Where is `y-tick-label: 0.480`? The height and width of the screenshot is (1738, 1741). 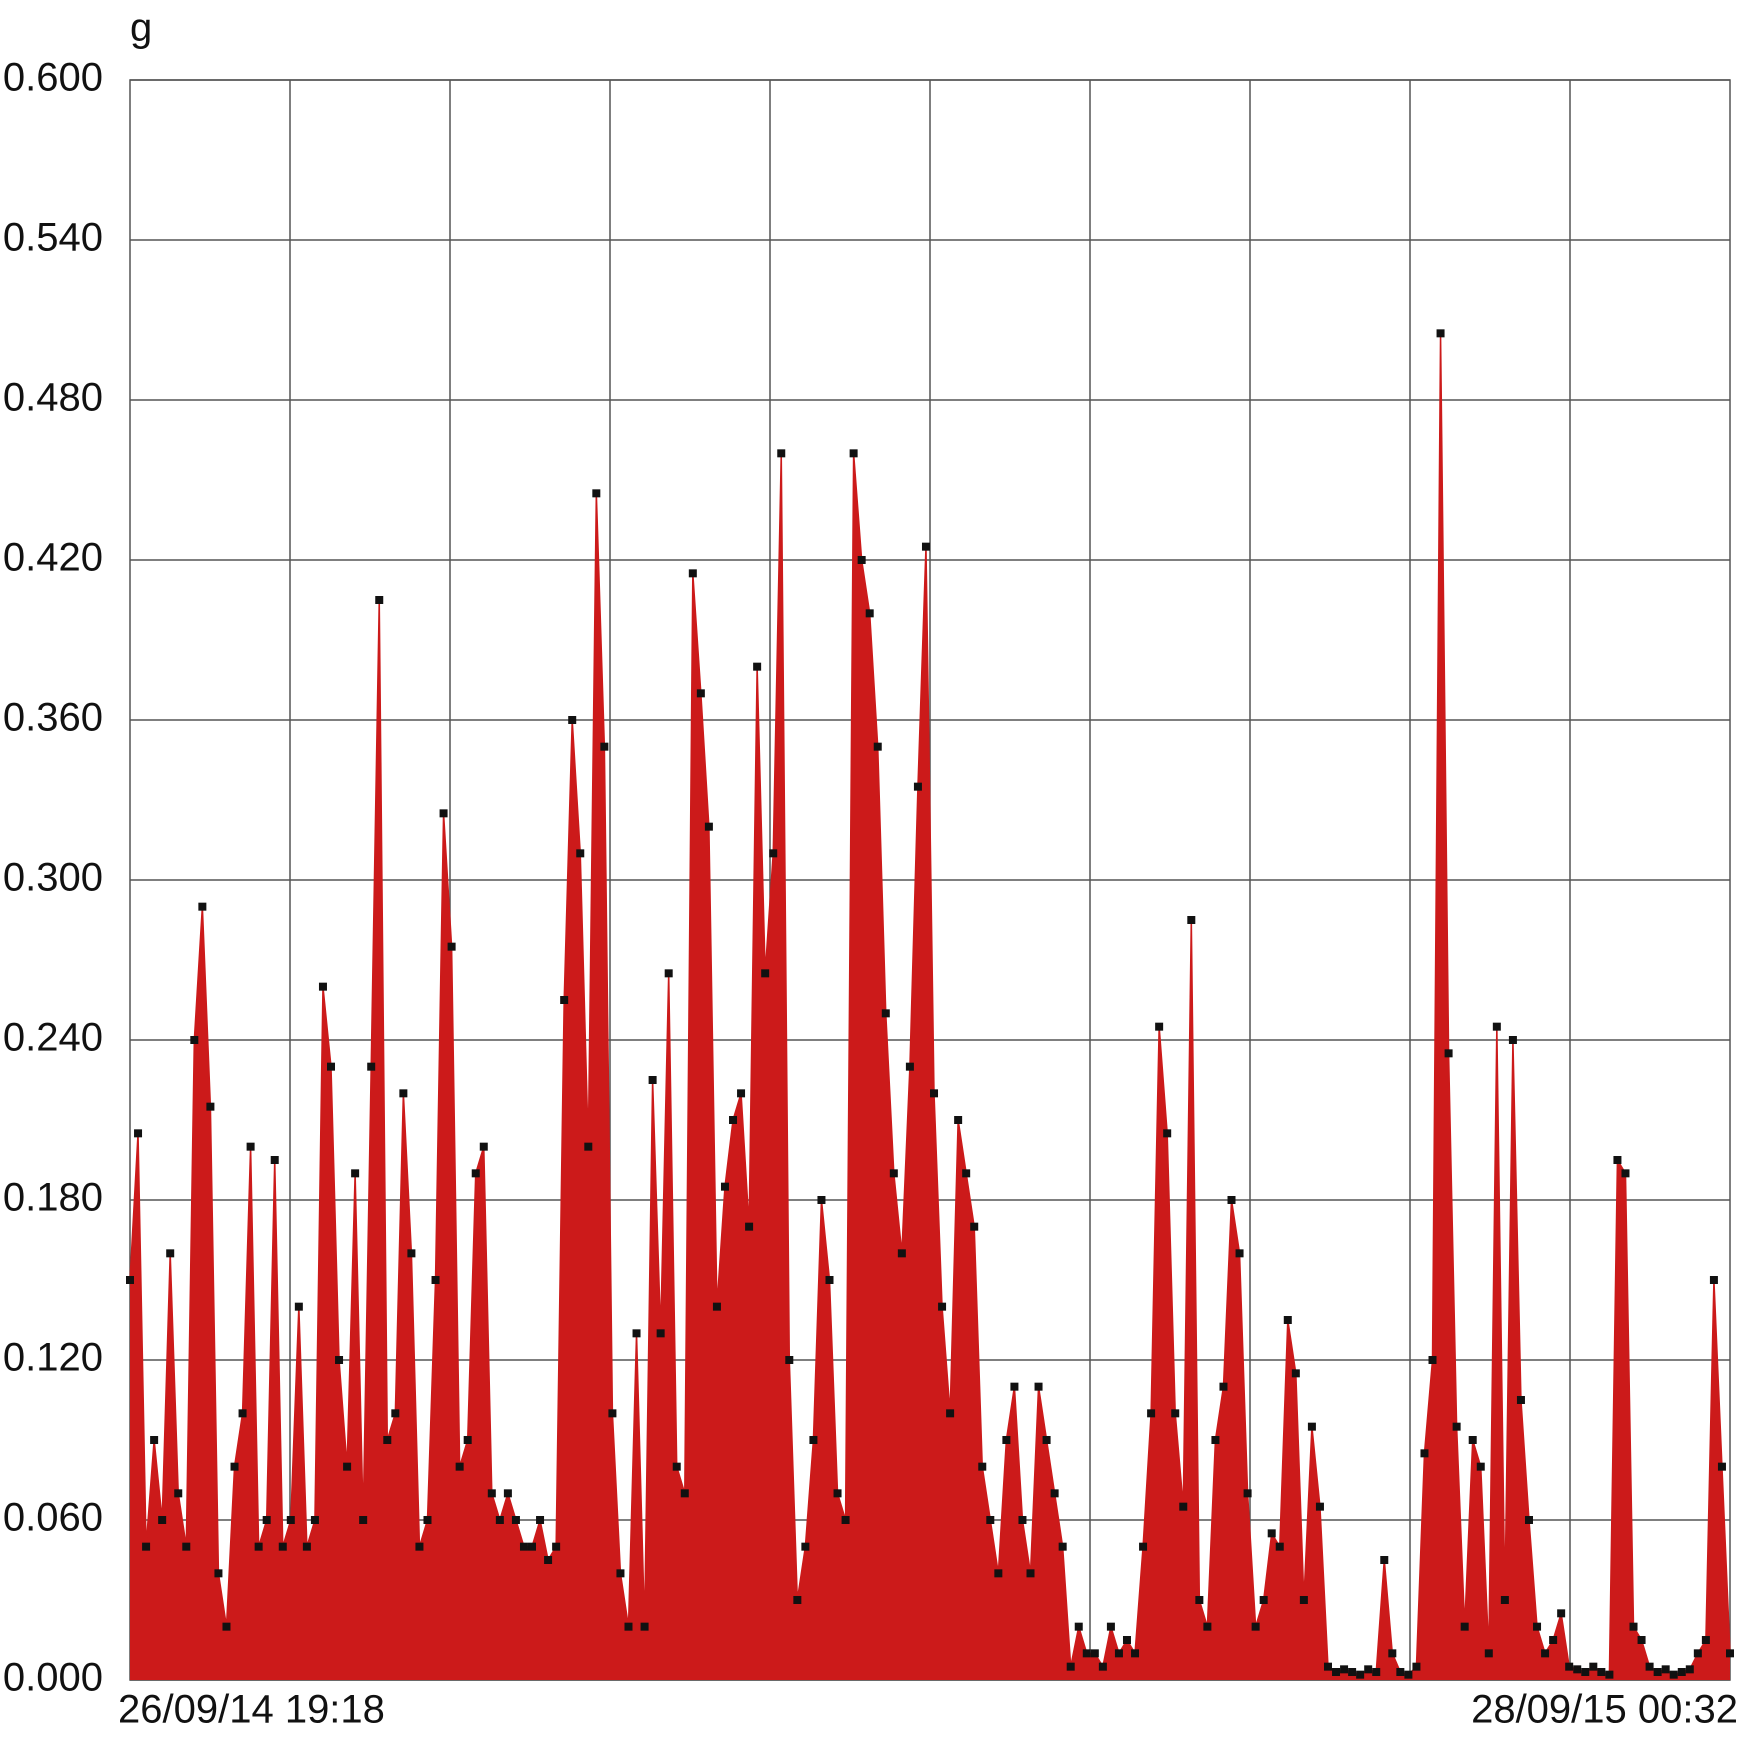
y-tick-label: 0.480 is located at coordinates (53, 398).